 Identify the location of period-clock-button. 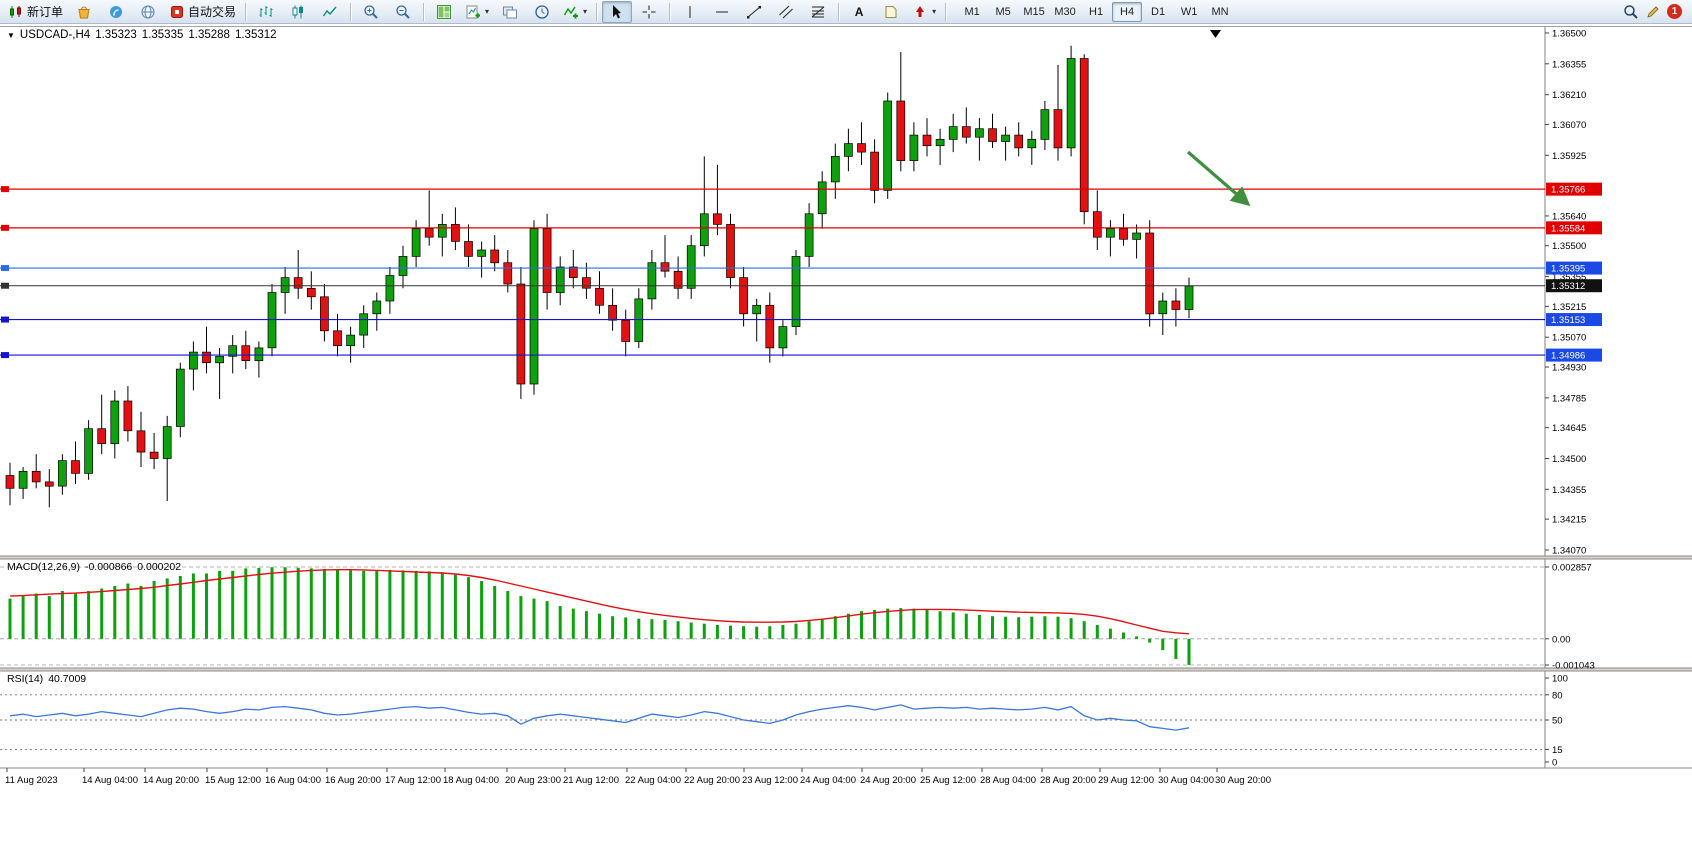
(542, 12).